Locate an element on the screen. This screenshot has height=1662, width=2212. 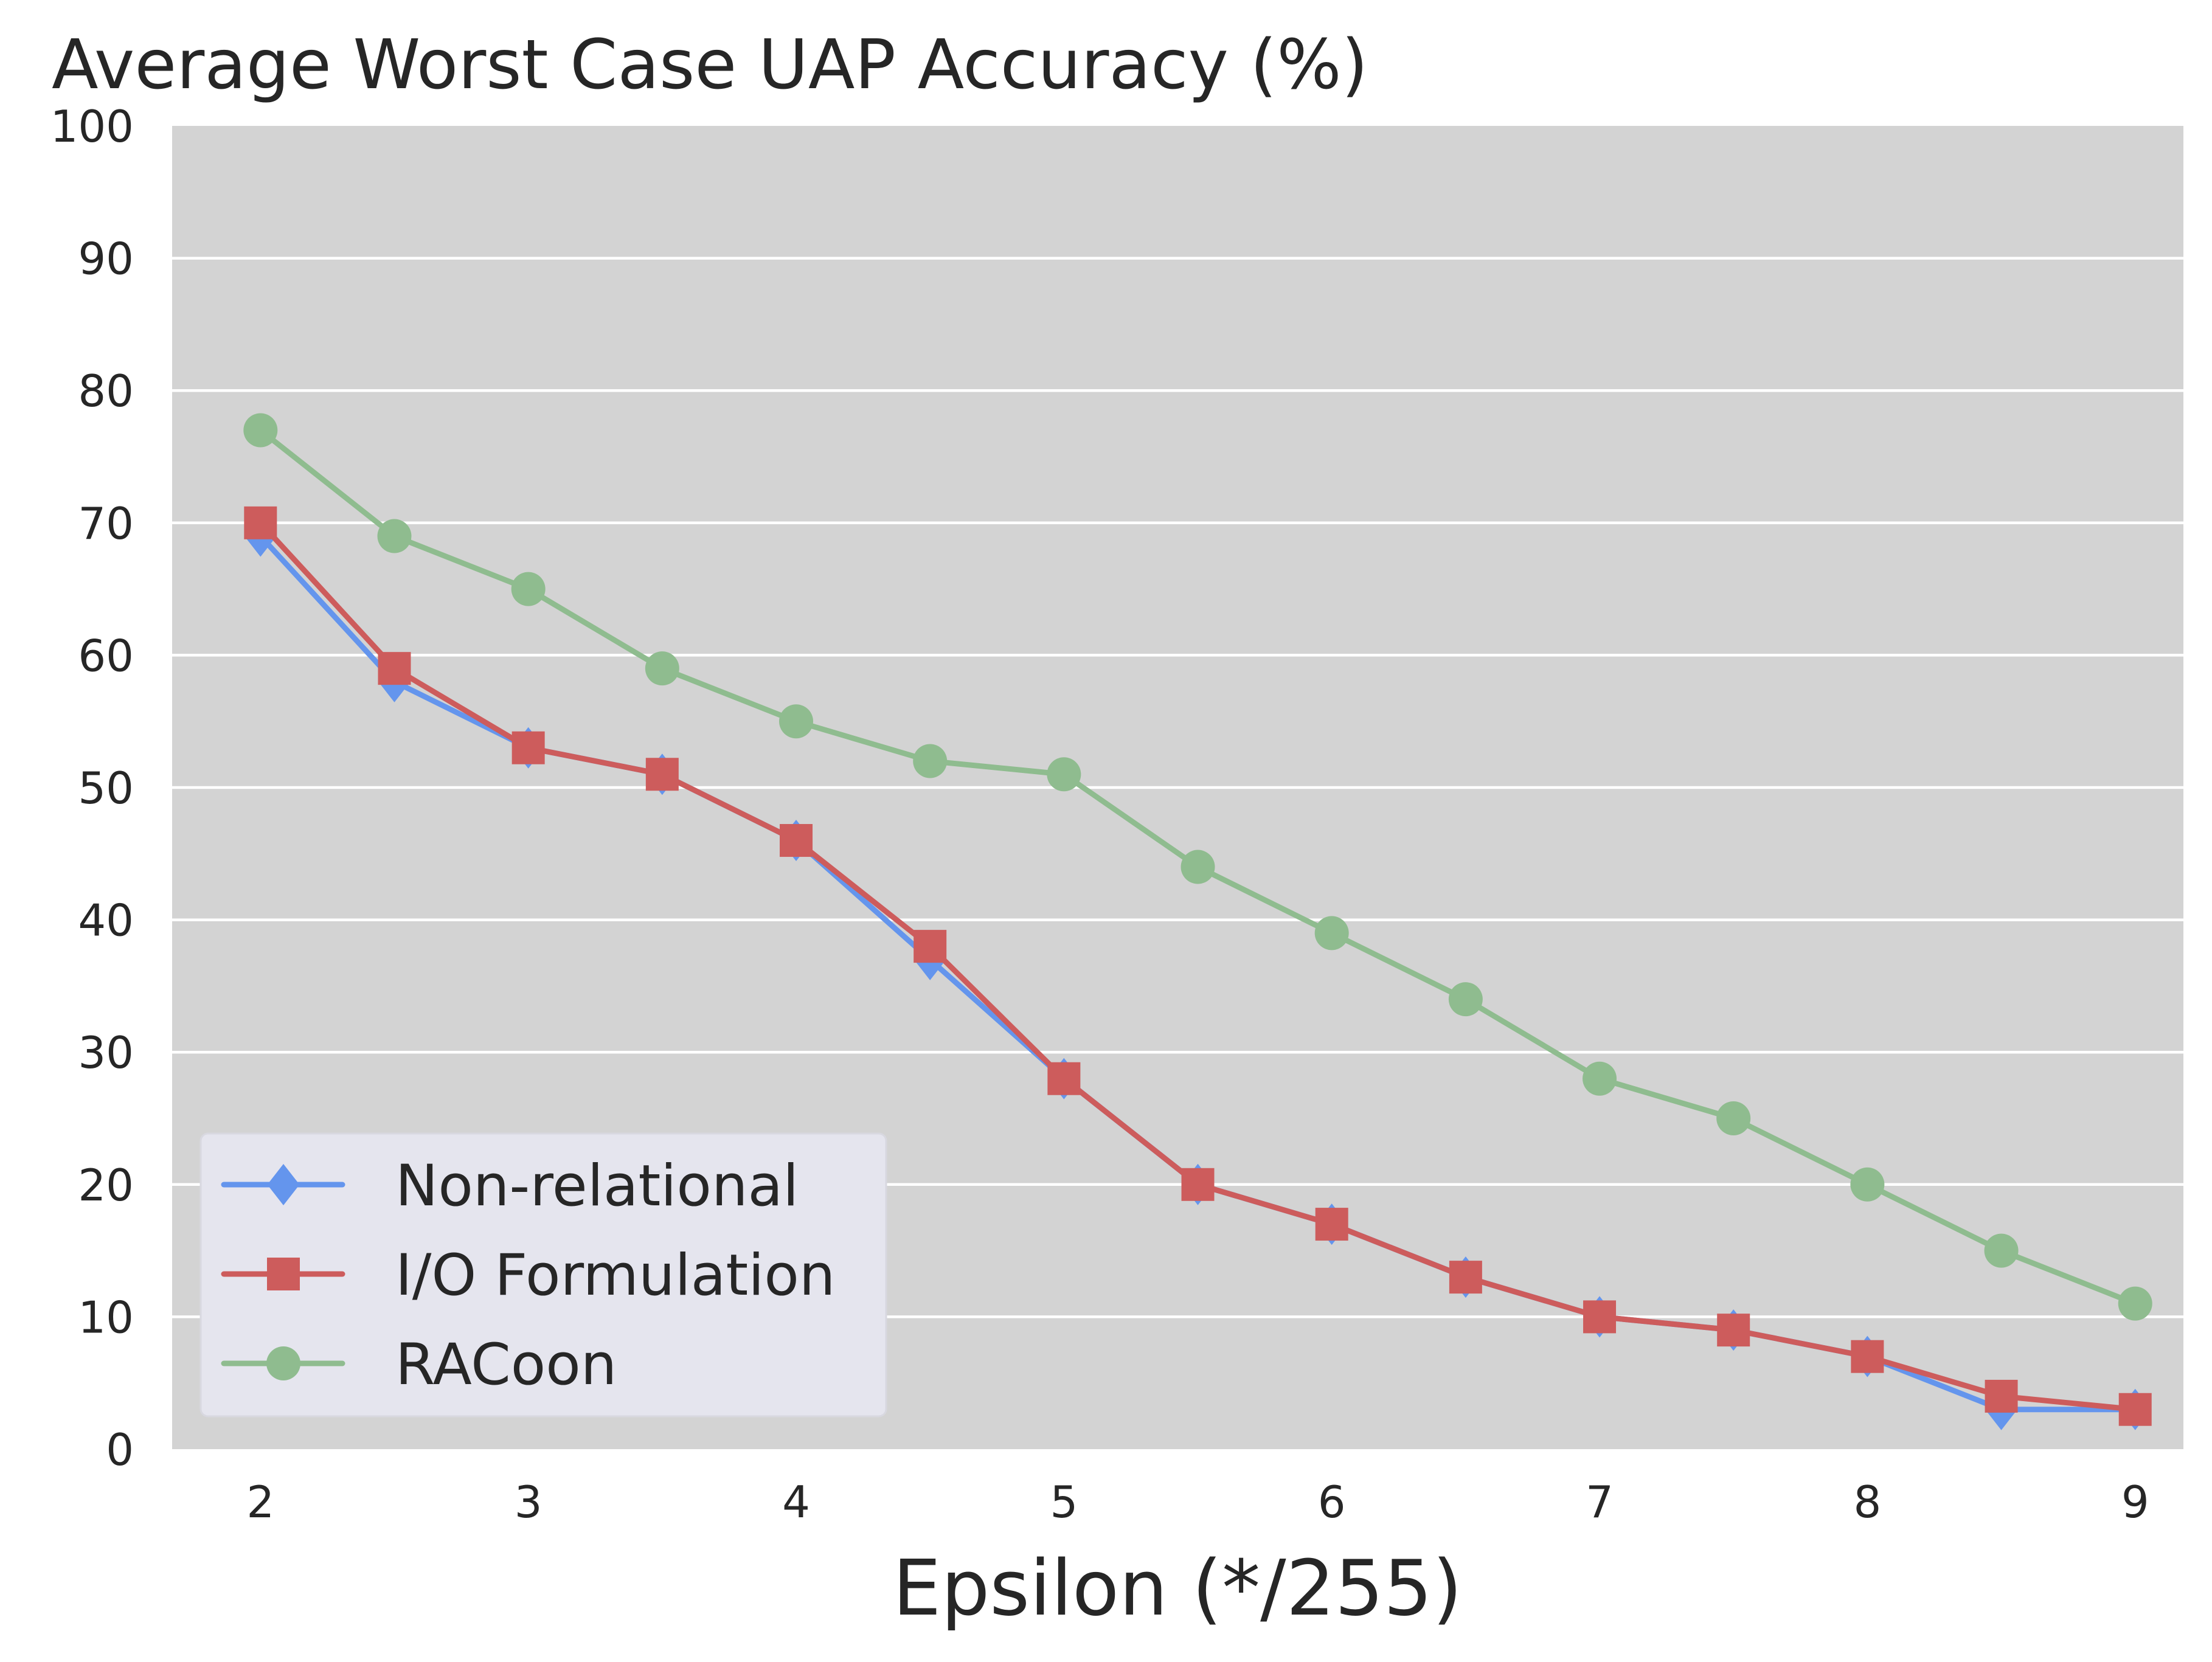
legend-items: Non-relational I/O Formulation RACoon is located at coordinates (528, 1275).